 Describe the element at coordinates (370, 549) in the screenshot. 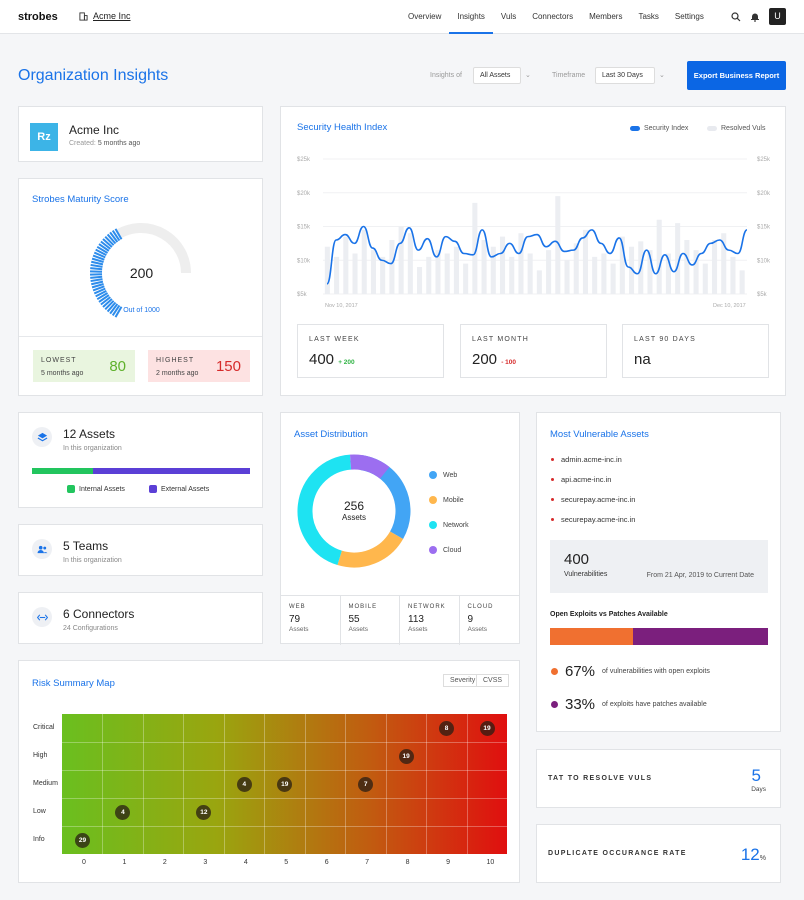

I see `donut-slice-mobile` at that location.